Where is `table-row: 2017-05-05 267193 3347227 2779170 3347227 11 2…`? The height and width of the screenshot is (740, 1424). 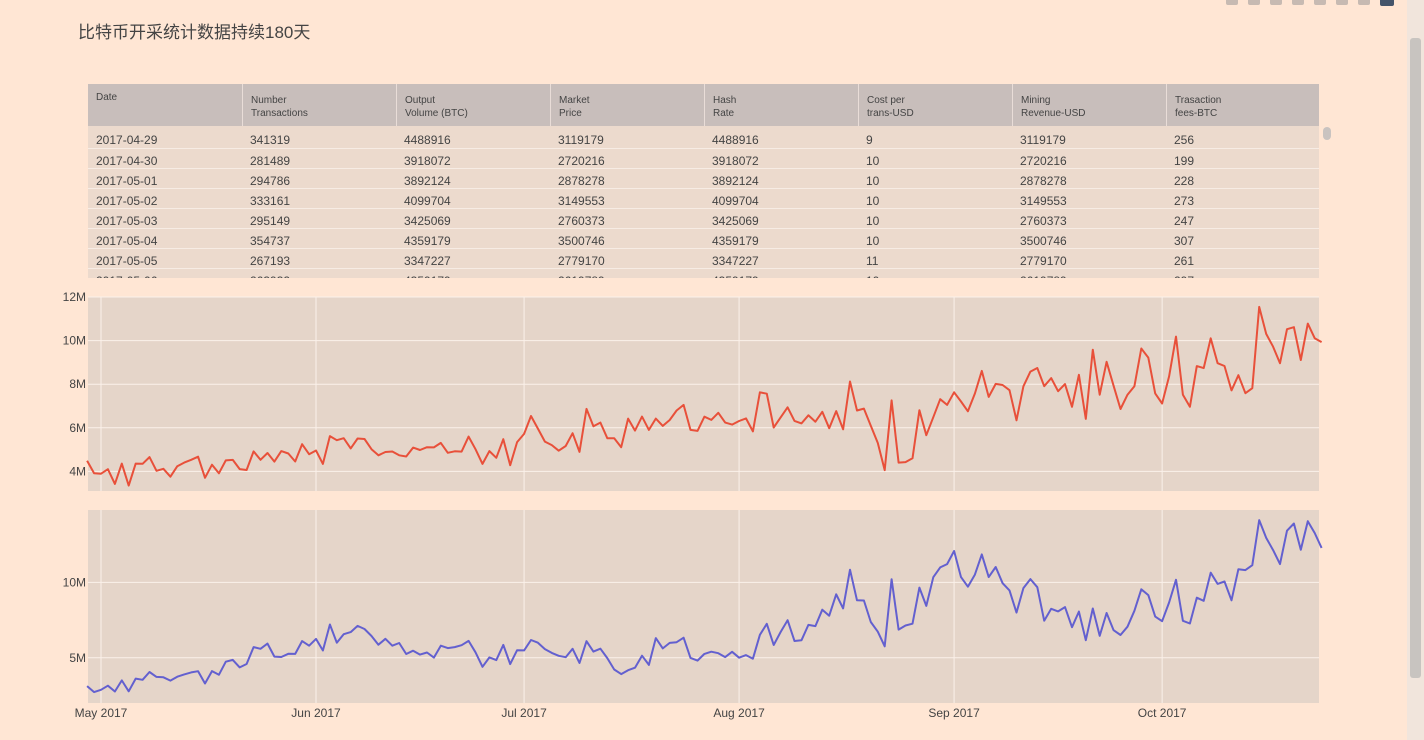
table-row: 2017-05-05 267193 3347227 2779170 3347227 11 2… is located at coordinates (703, 258).